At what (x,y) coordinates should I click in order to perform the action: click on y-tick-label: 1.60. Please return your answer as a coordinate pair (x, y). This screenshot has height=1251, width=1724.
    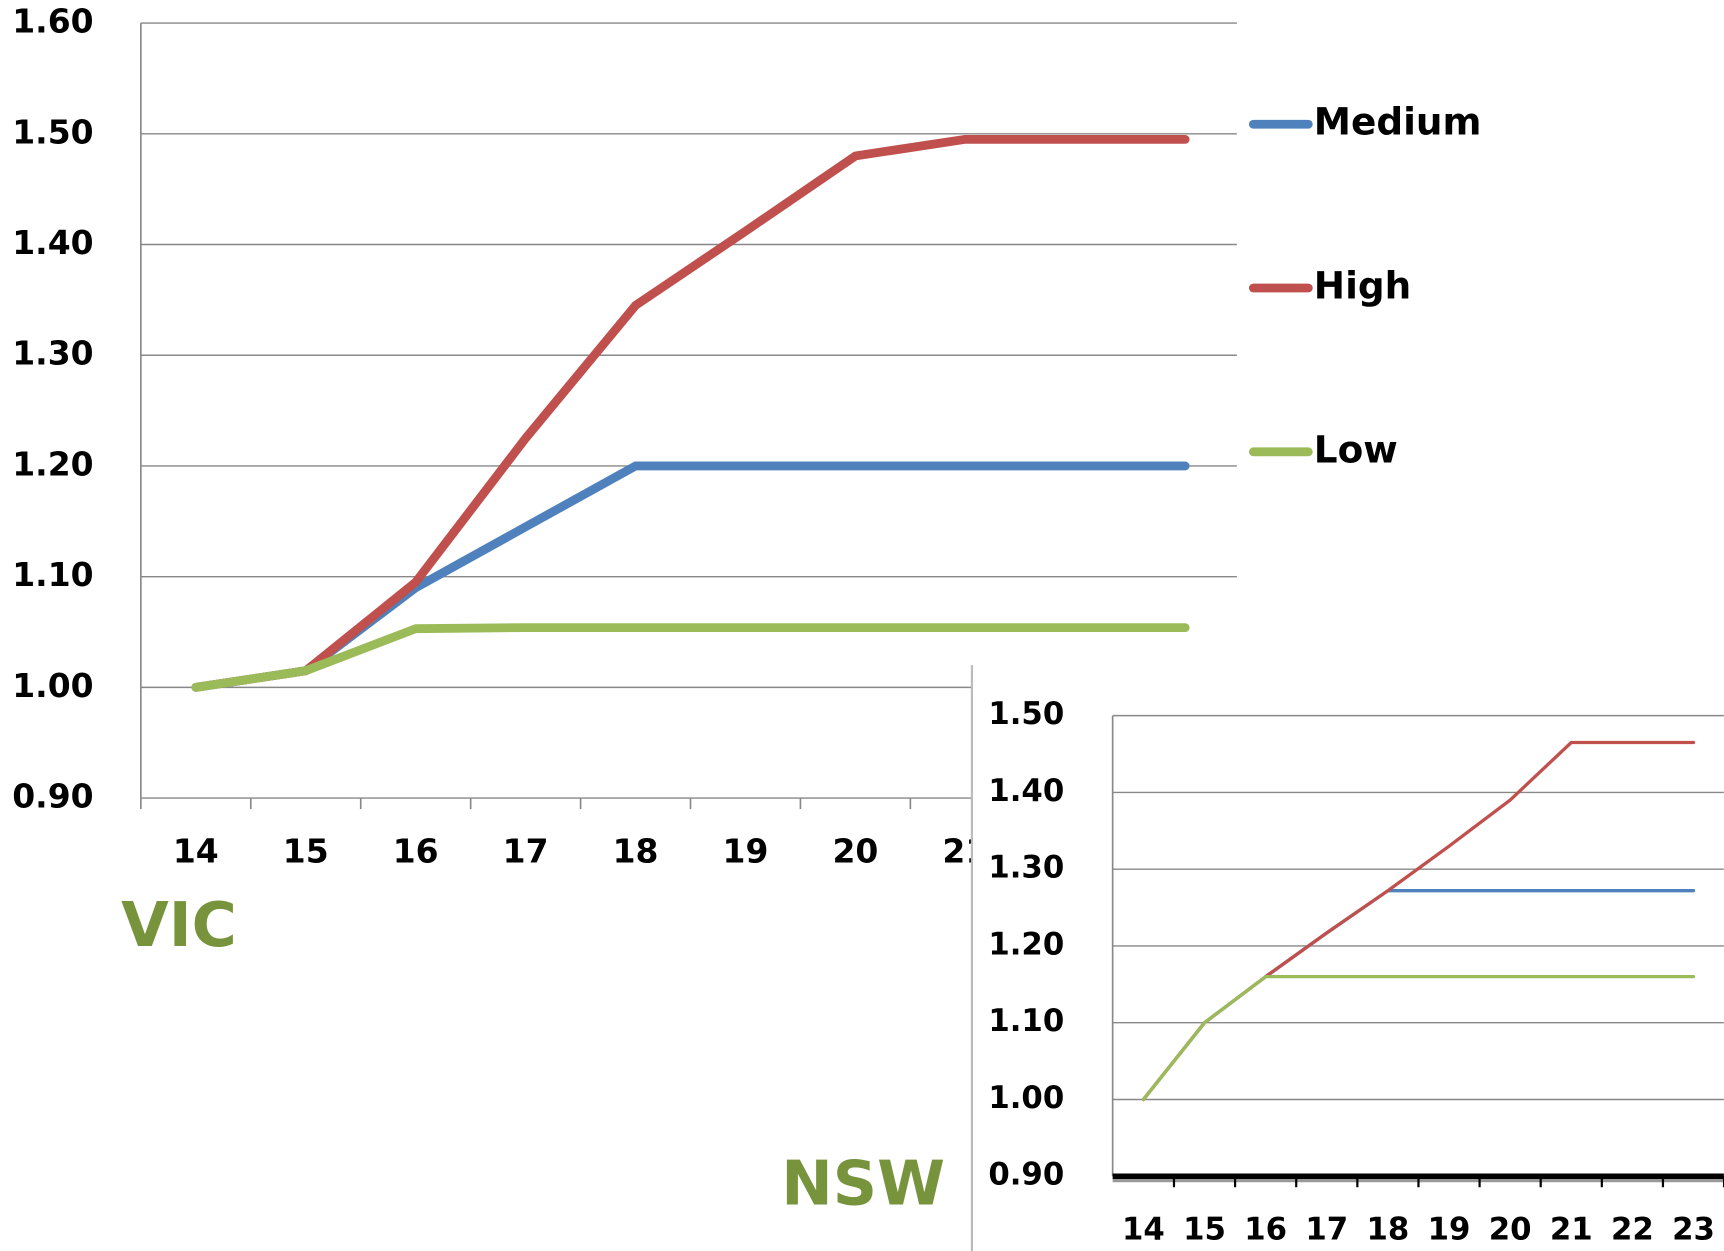
    Looking at the image, I should click on (52, 21).